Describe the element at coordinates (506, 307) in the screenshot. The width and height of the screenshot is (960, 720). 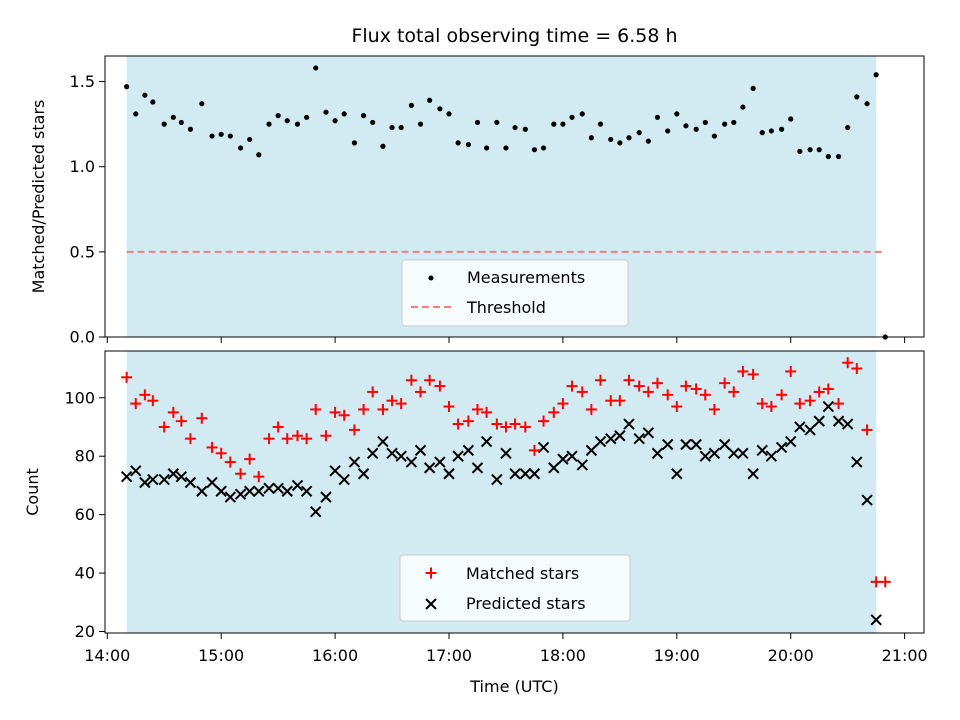
I see `legend-threshold-label: Threshold` at that location.